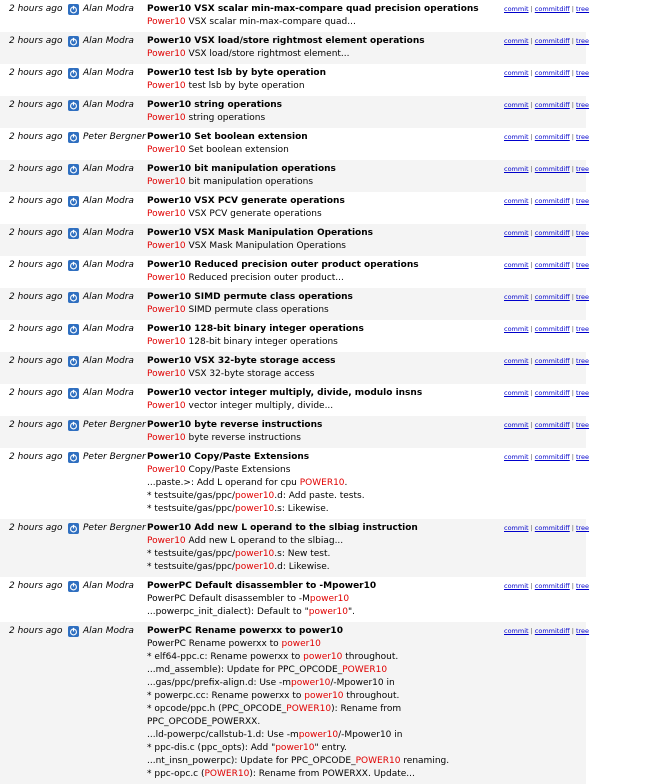  I want to click on commit-title: Power10 VSX Mask Manipulation Operations, so click(260, 233).